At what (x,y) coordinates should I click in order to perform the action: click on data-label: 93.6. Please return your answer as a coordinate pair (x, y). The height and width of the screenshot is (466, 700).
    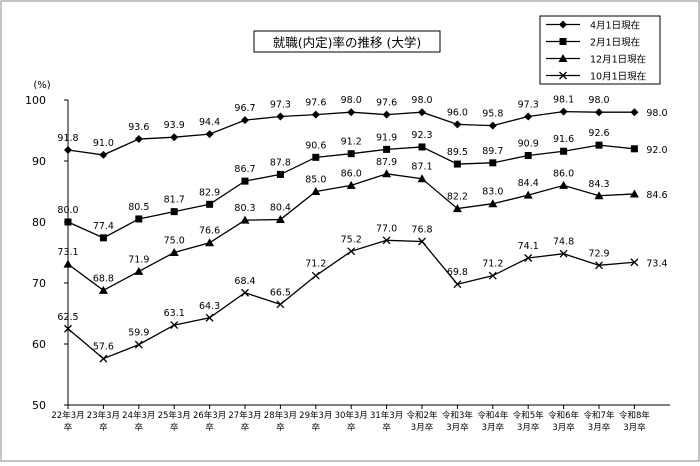
    Looking at the image, I should click on (138, 127).